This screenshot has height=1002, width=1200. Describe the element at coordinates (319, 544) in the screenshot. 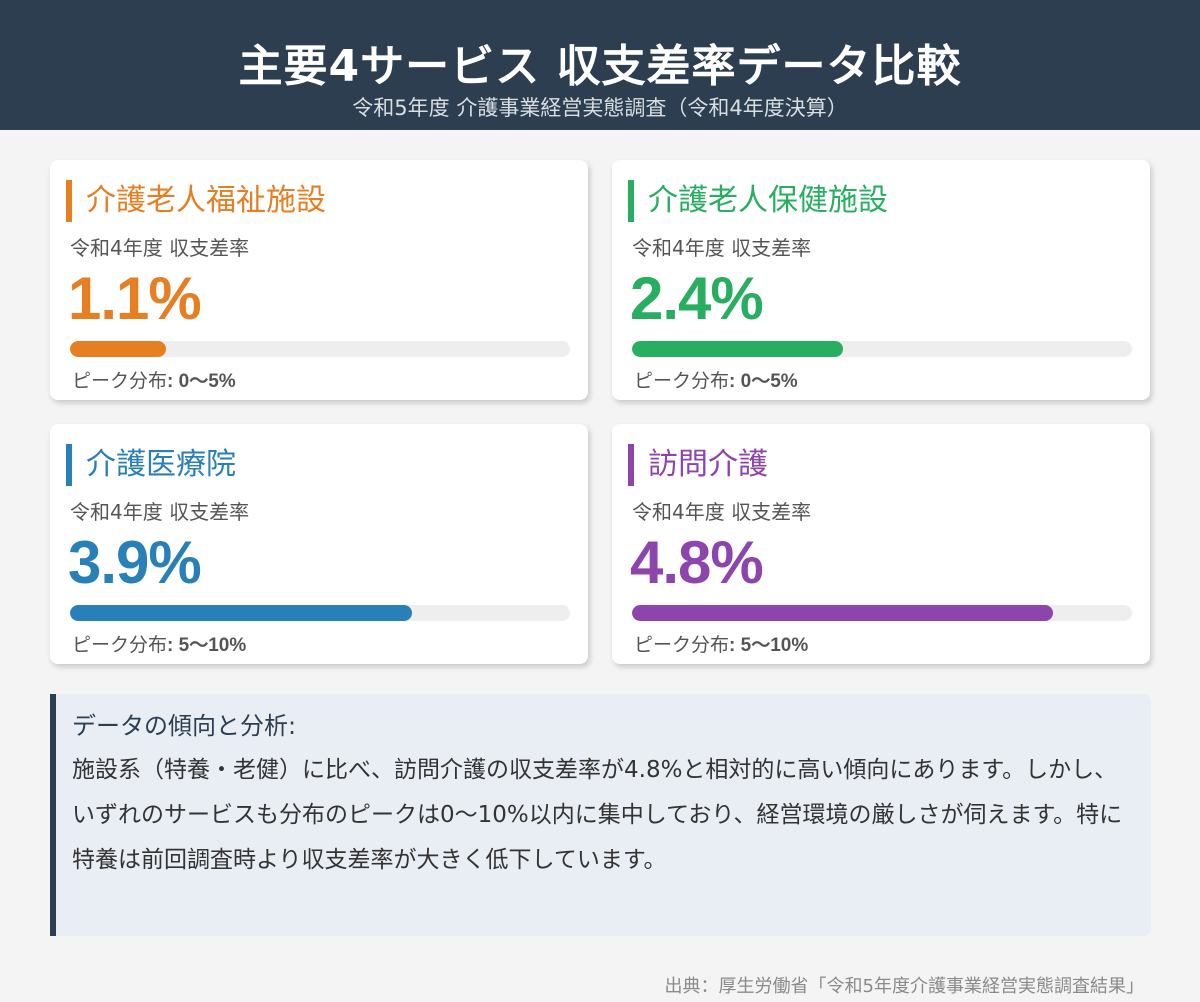

I see `service-card: 介護医療院 令和4年度 収支差率 3.9% ピーク分布: 5〜10%` at that location.